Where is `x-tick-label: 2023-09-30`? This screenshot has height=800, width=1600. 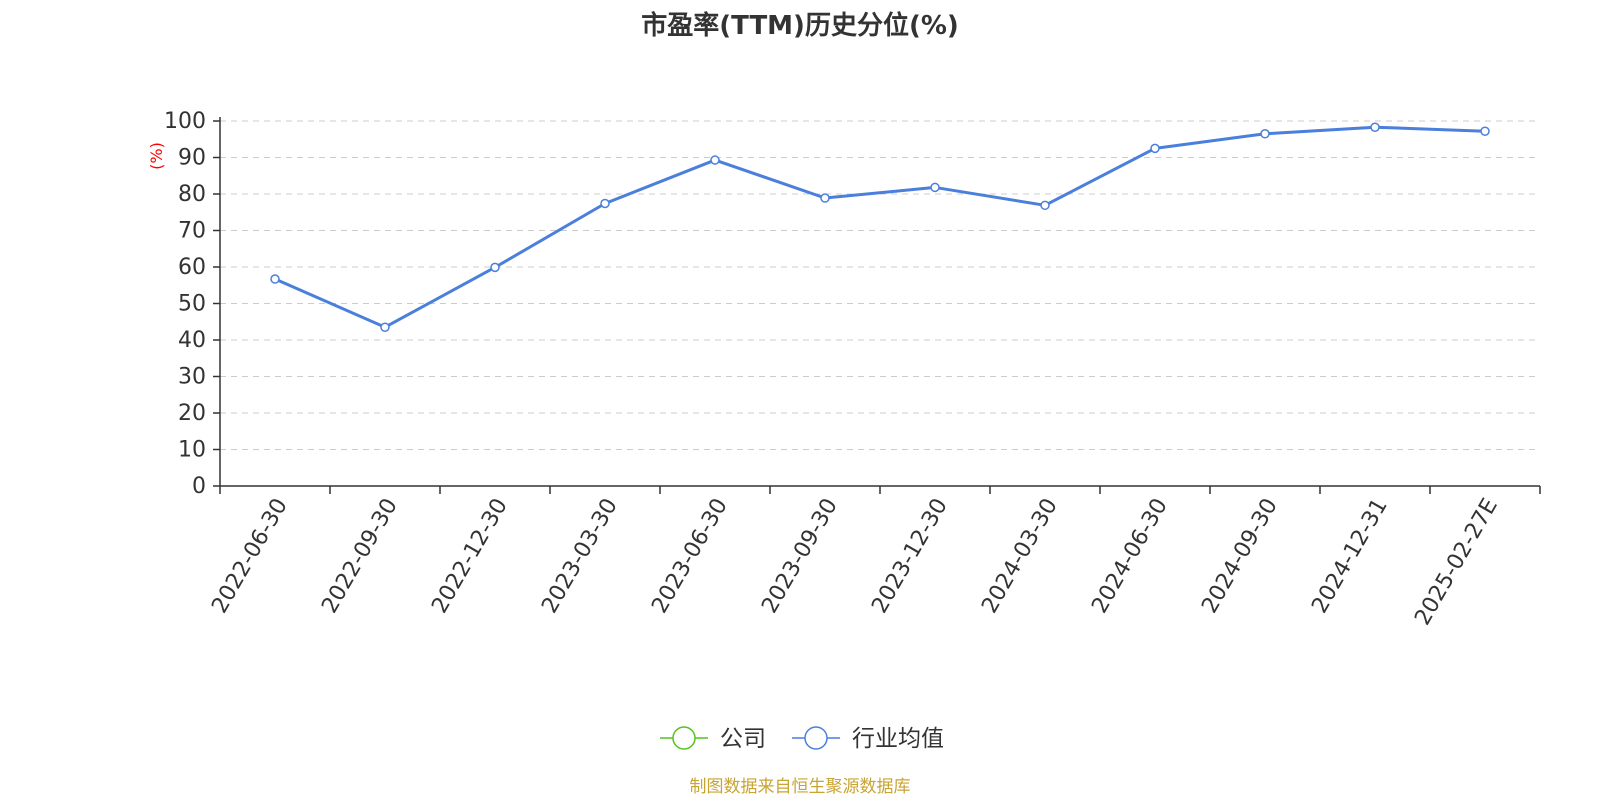
x-tick-label: 2023-09-30 is located at coordinates (800, 555).